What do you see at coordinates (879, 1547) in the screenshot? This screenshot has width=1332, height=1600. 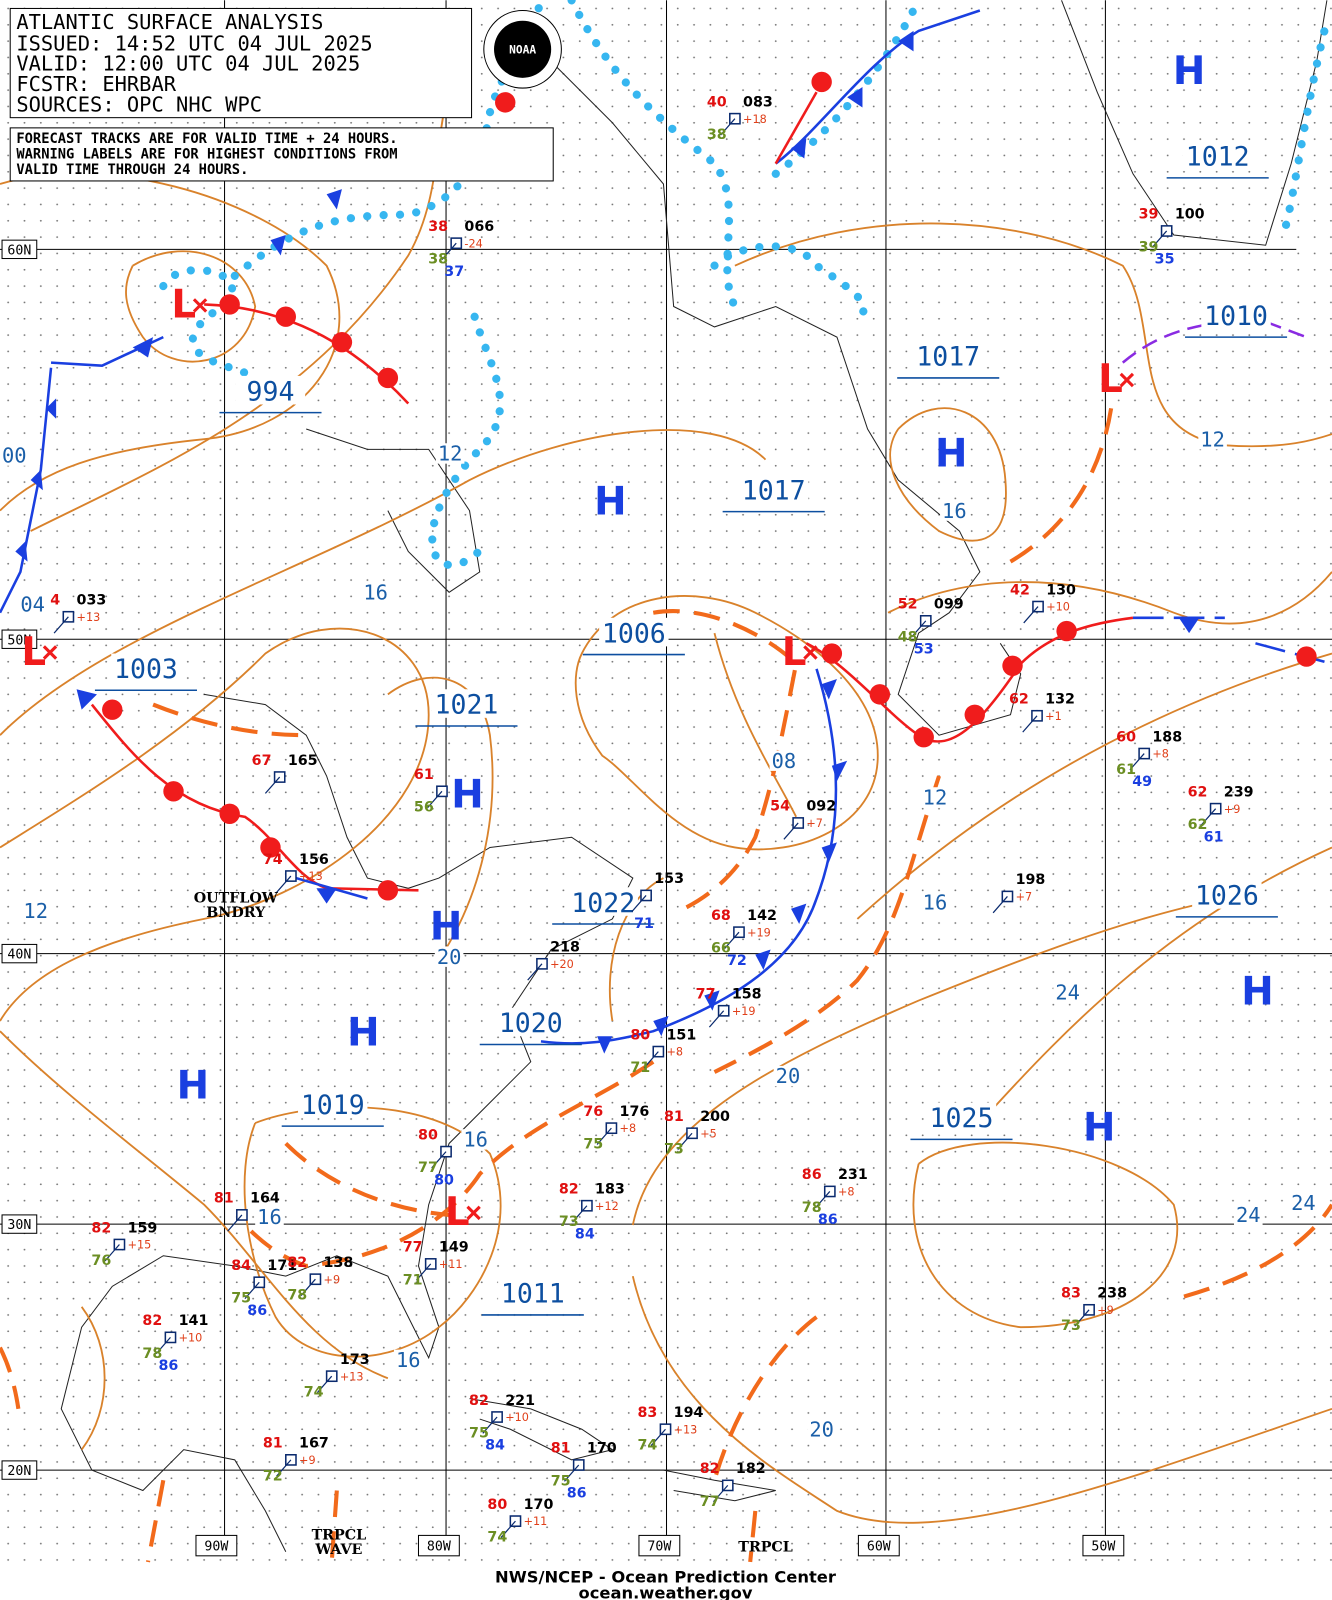 I see `lon-label: 60W` at bounding box center [879, 1547].